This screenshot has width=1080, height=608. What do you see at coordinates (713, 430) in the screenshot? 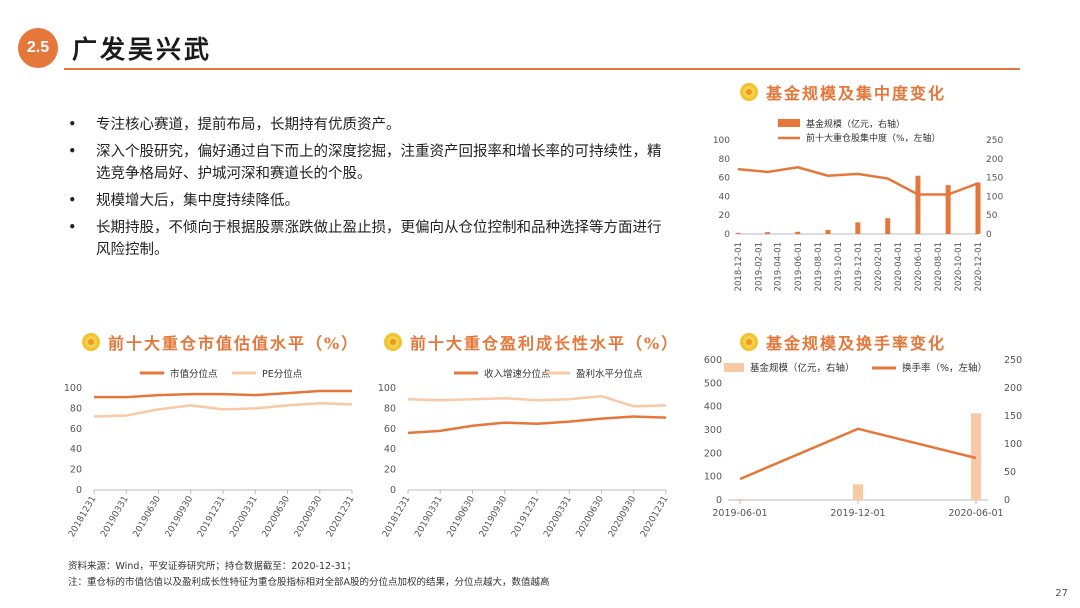
I see `y-left-tick-label: 300` at bounding box center [713, 430].